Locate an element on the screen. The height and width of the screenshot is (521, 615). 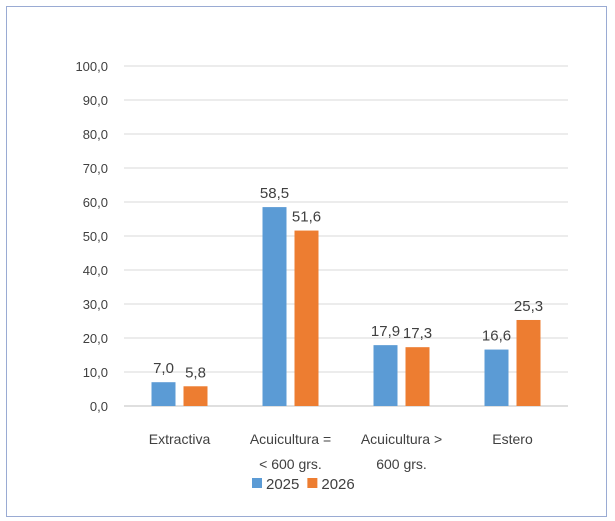
x-category-label: Acuicultura > is located at coordinates (401, 439).